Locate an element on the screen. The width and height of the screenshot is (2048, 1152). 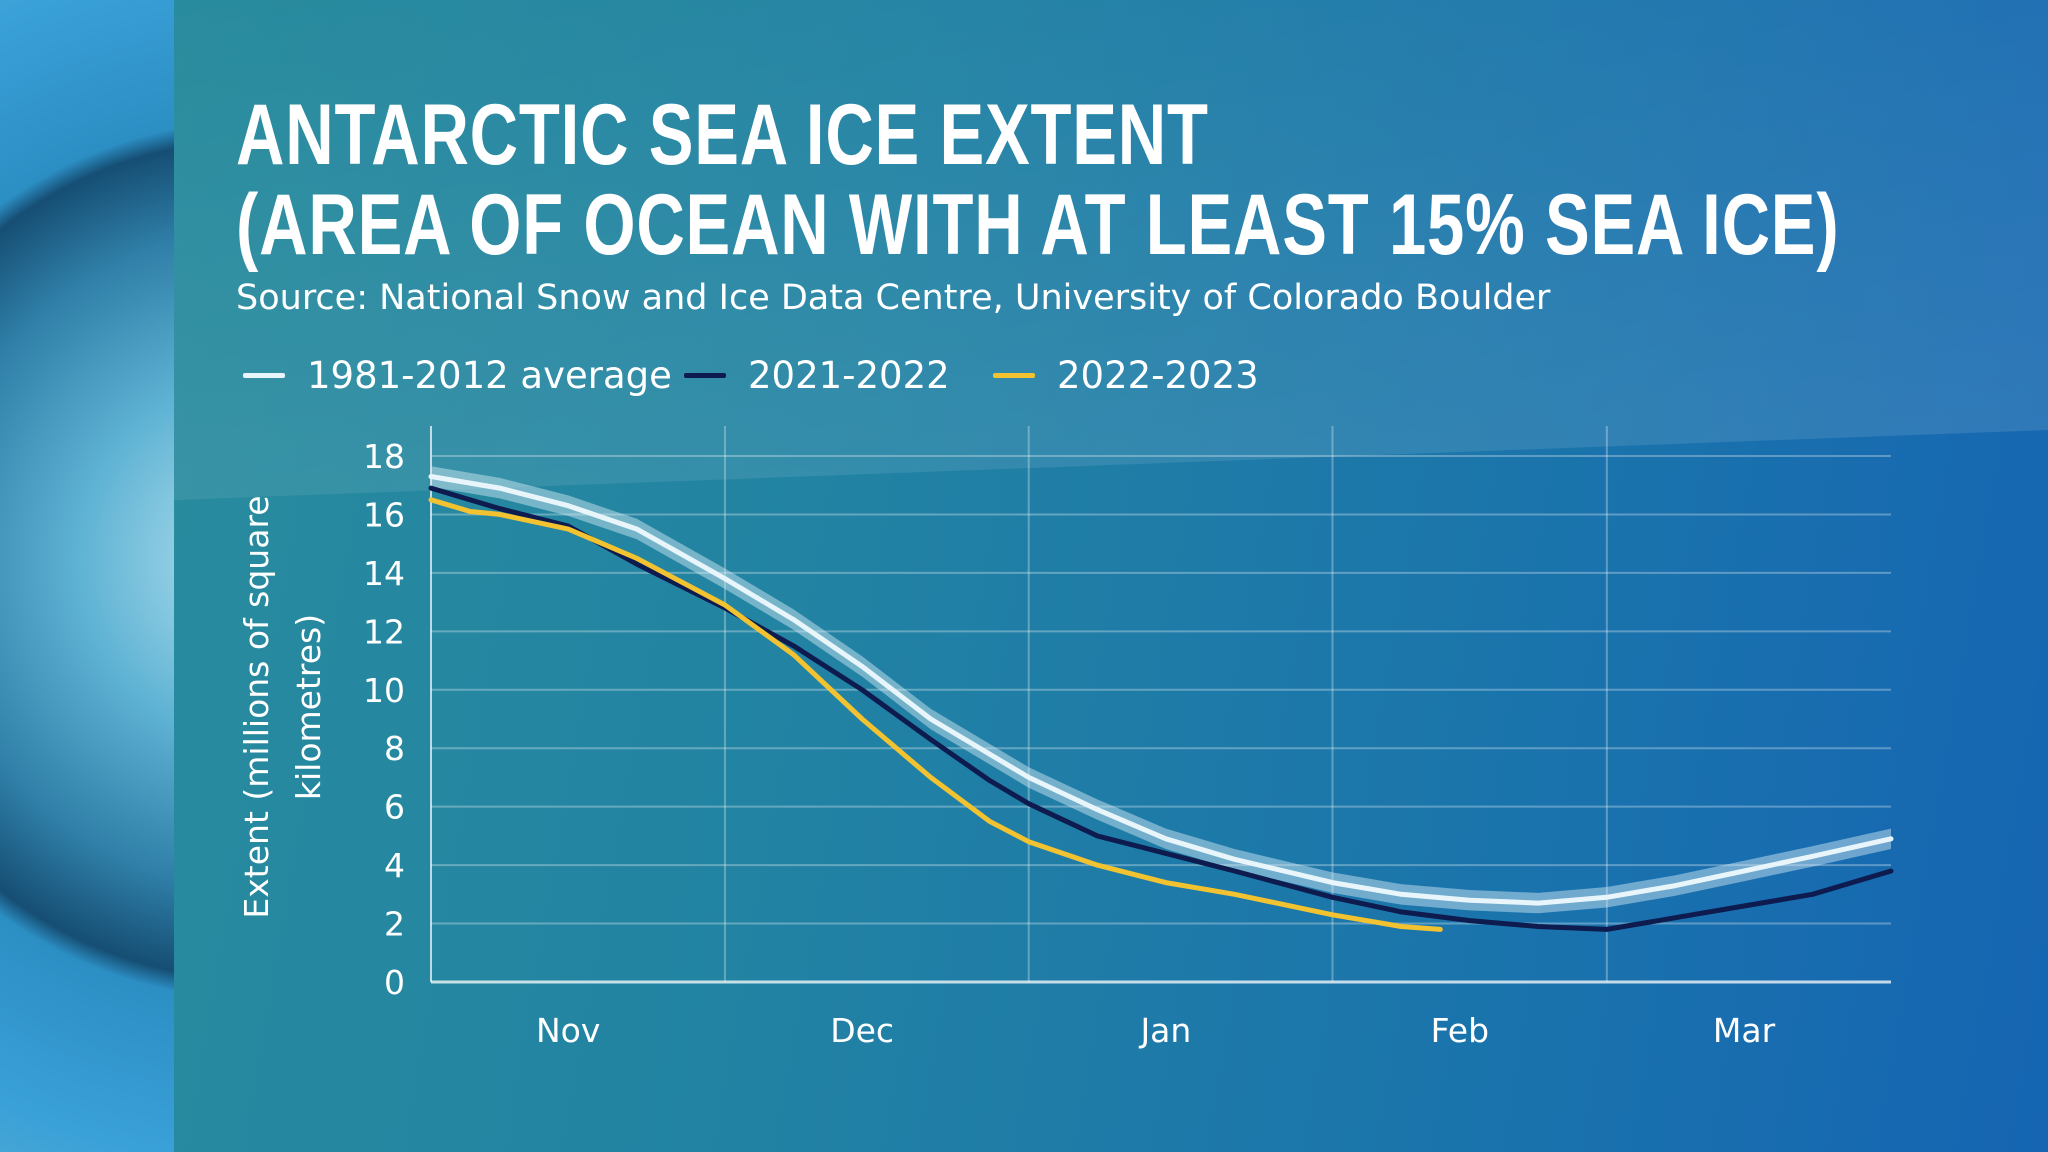
x-tick-label: Feb is located at coordinates (1460, 1030).